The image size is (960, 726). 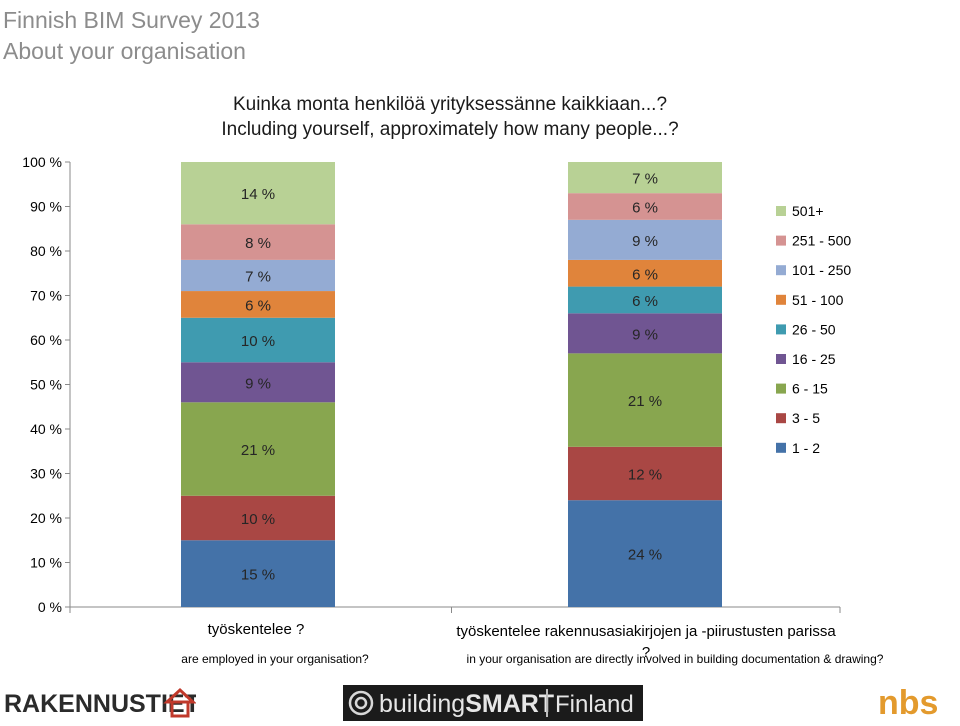 I want to click on category-sublabel-0: are employed in your organisation?, so click(x=275, y=659).